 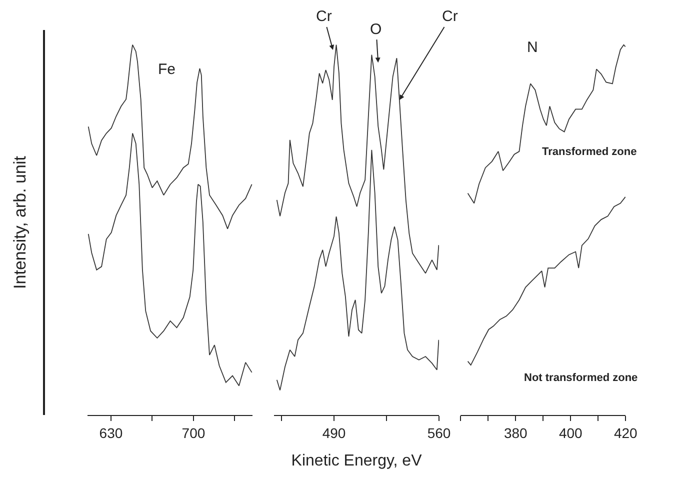 I want to click on x-tick-label: 380, so click(x=516, y=432).